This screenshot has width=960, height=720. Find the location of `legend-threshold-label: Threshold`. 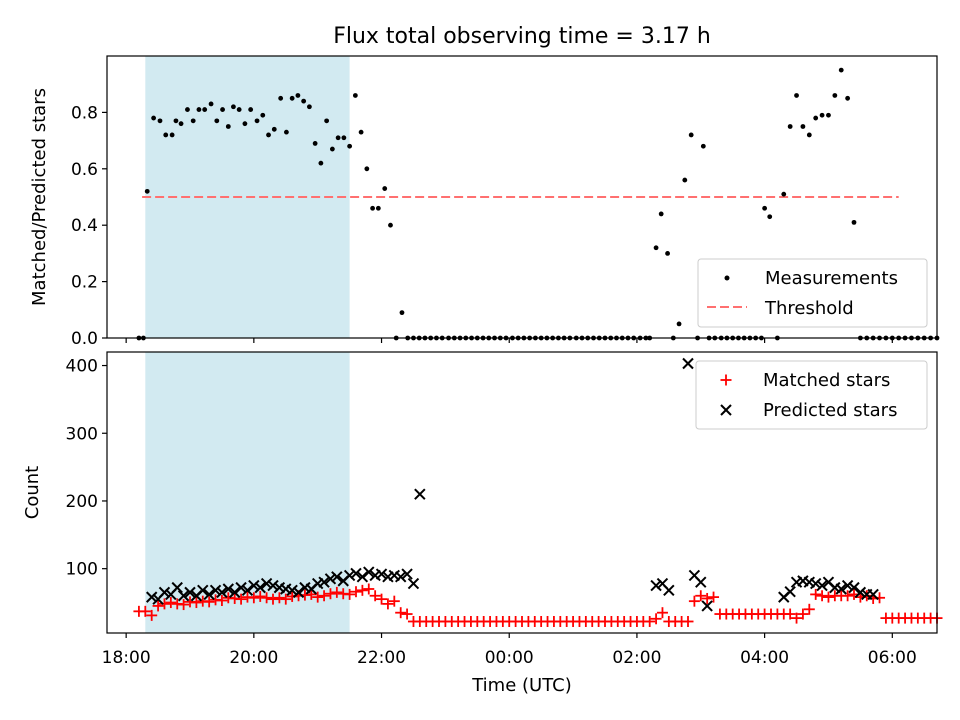

legend-threshold-label: Threshold is located at coordinates (809, 308).